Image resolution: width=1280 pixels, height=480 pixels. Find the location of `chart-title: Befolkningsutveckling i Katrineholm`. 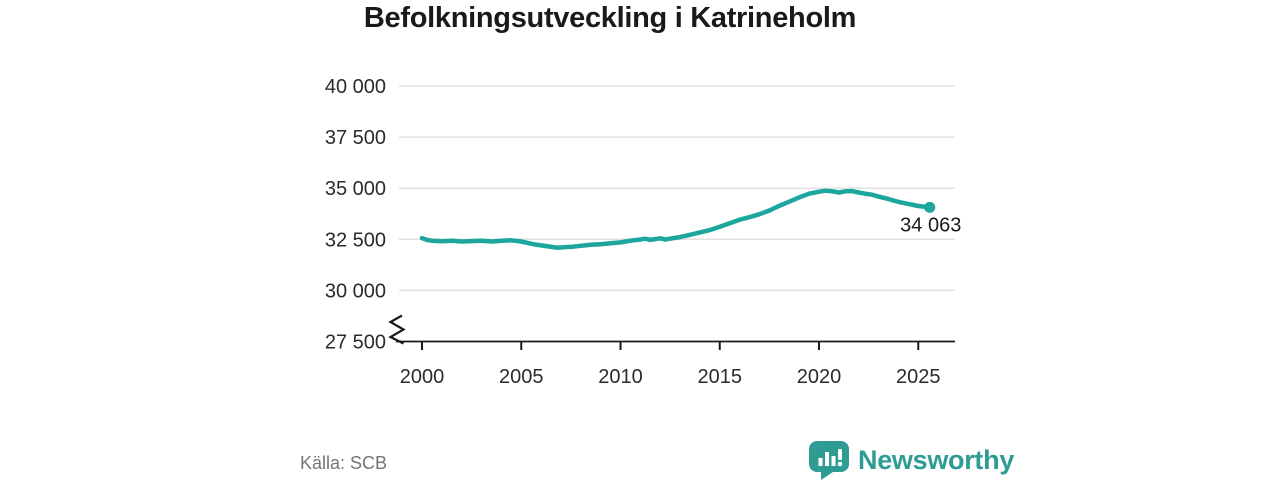

chart-title: Befolkningsutveckling i Katrineholm is located at coordinates (610, 18).